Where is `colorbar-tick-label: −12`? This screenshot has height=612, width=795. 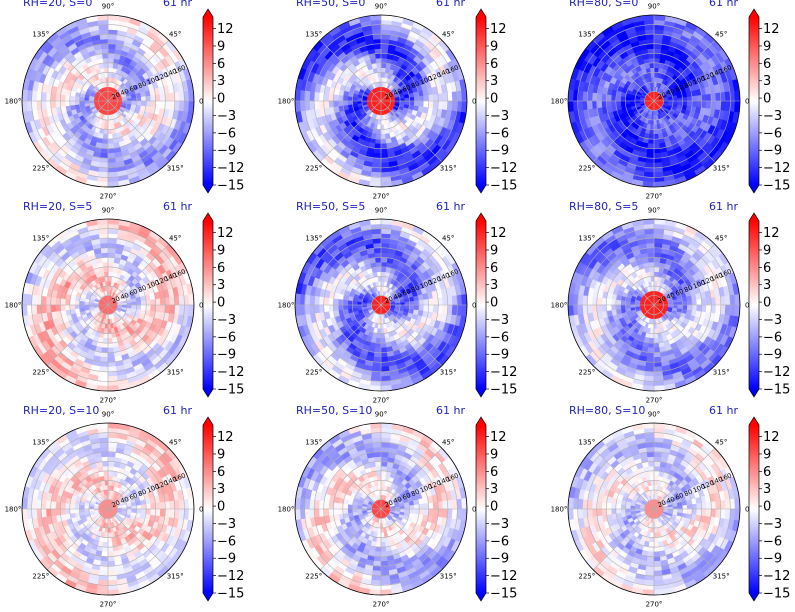 colorbar-tick-label: −12 is located at coordinates (503, 372).